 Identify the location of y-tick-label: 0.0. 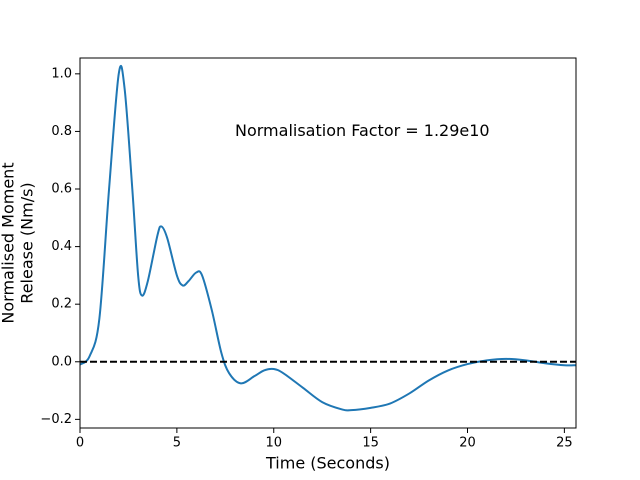
(61, 361).